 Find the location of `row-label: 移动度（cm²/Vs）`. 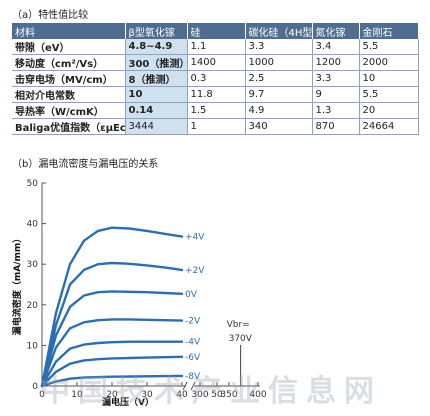

row-label: 移动度（cm²/Vs） is located at coordinates (69, 62).